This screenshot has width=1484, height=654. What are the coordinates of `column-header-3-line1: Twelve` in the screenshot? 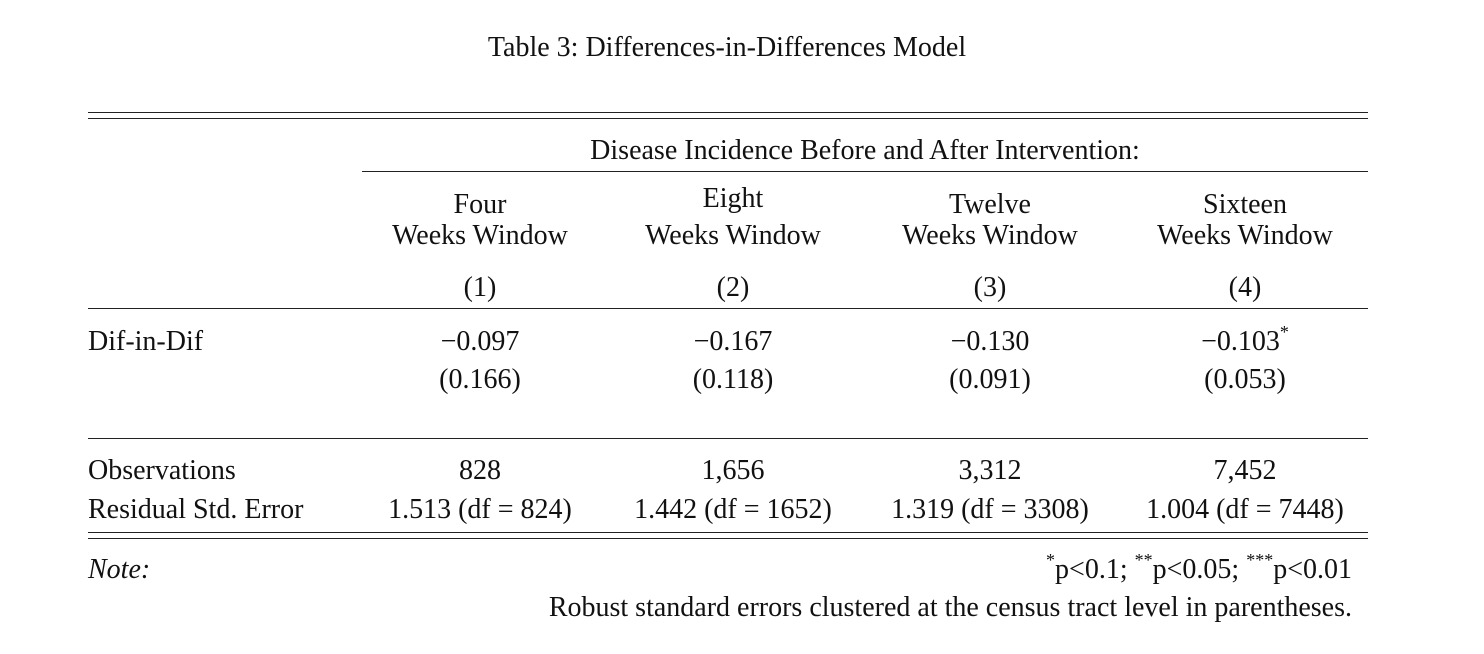 It's located at (989, 204).